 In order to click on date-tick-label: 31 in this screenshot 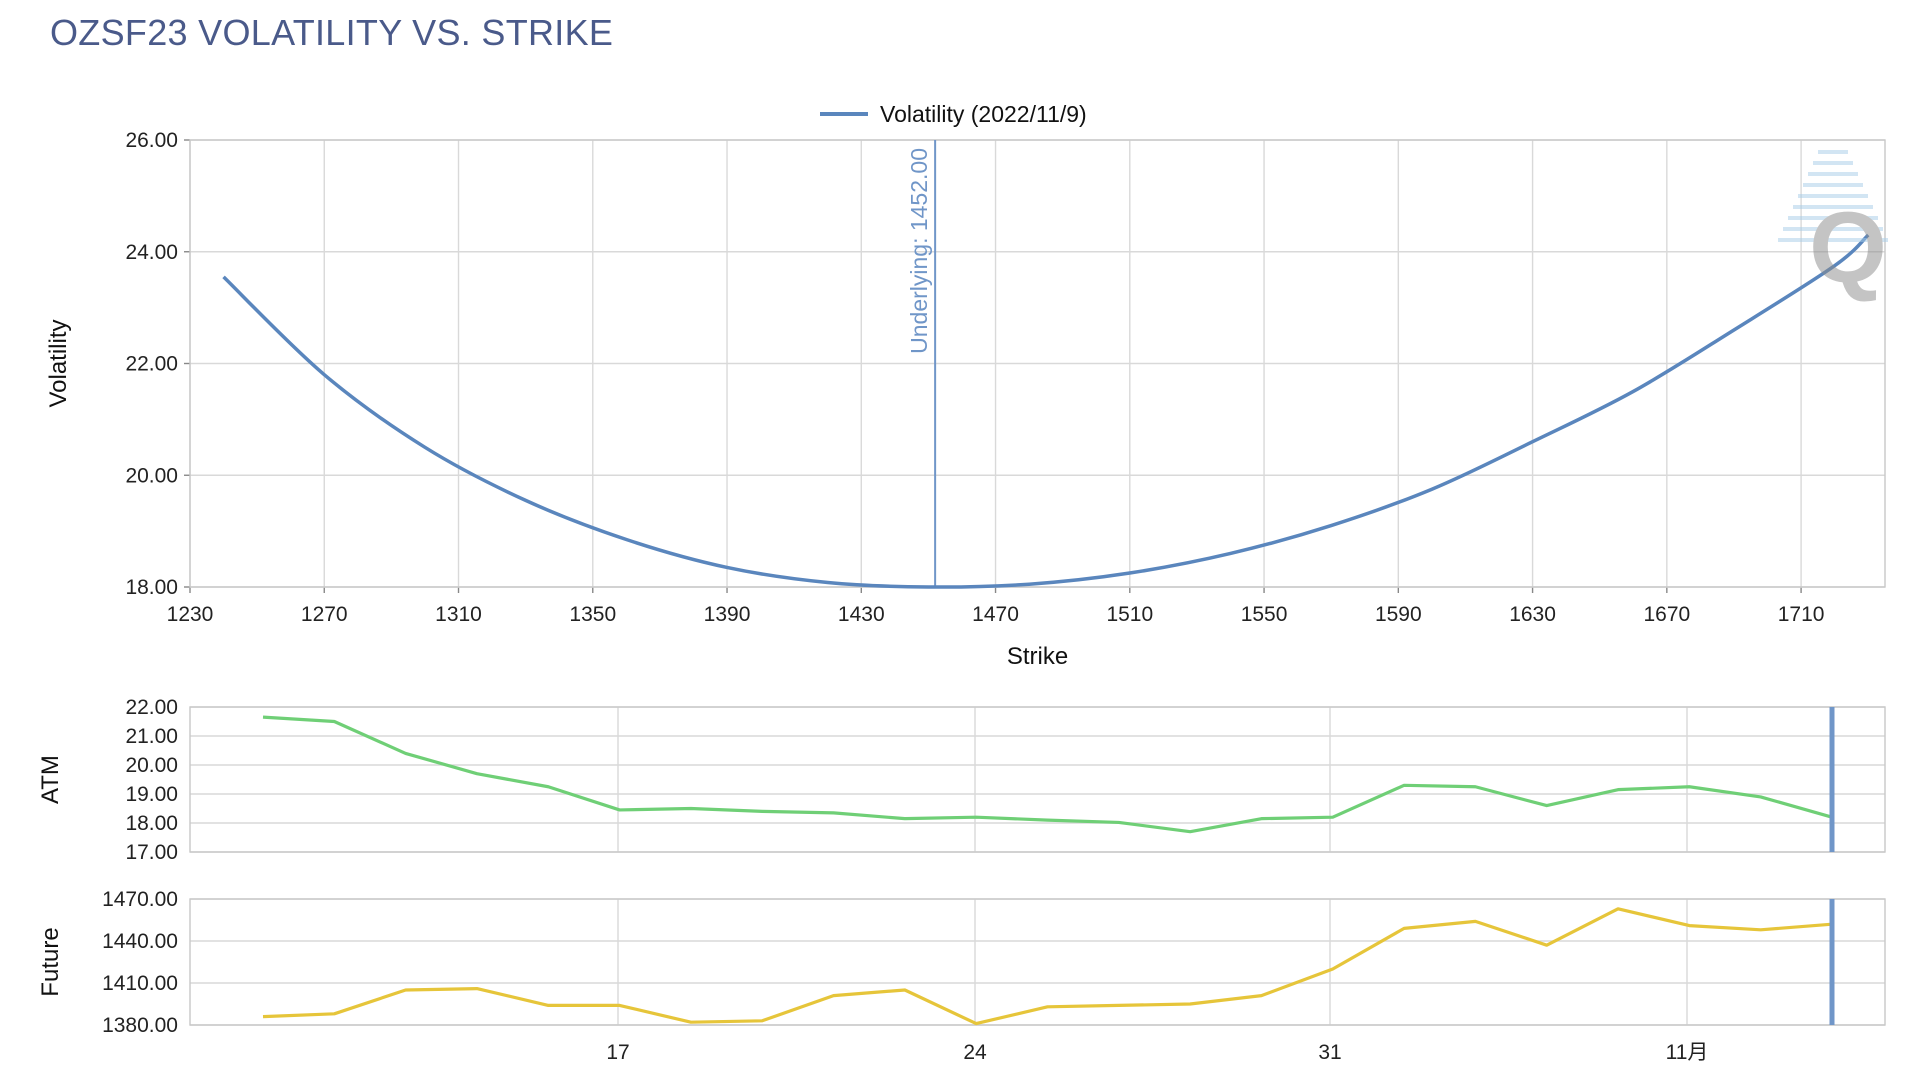, I will do `click(1329, 1052)`.